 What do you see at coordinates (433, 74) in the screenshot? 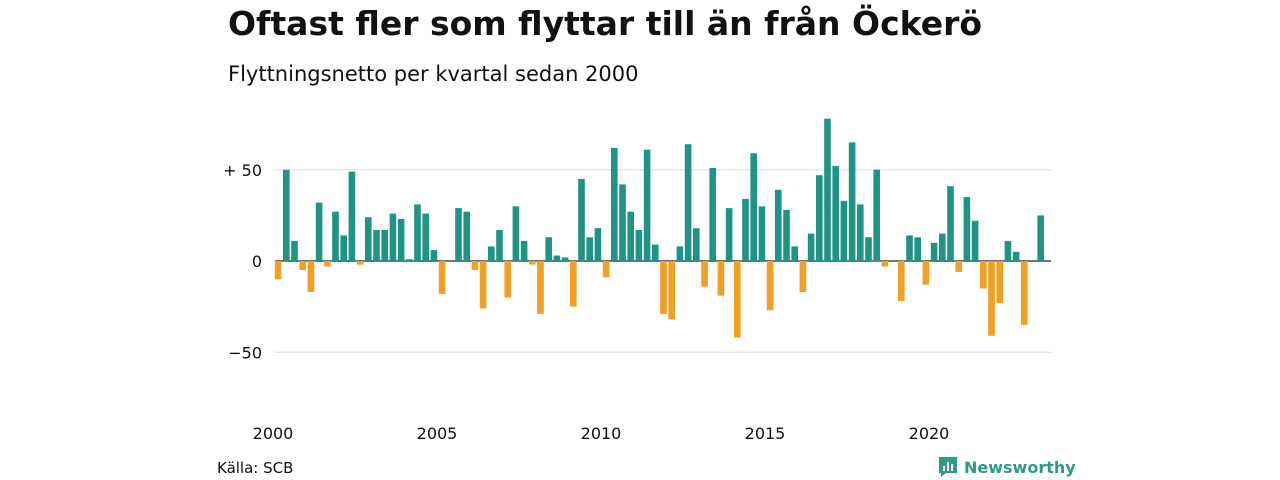
I see `chart-subtitle: Flyttningsnetto per kvartal sedan 2000` at bounding box center [433, 74].